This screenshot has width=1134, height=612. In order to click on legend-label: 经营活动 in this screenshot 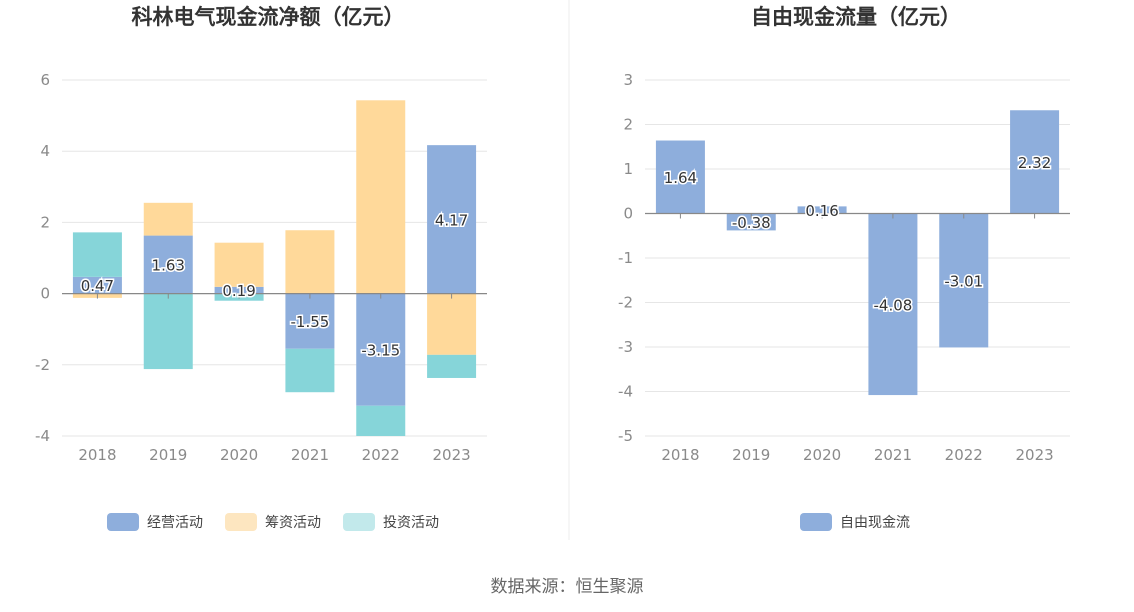, I will do `click(175, 523)`.